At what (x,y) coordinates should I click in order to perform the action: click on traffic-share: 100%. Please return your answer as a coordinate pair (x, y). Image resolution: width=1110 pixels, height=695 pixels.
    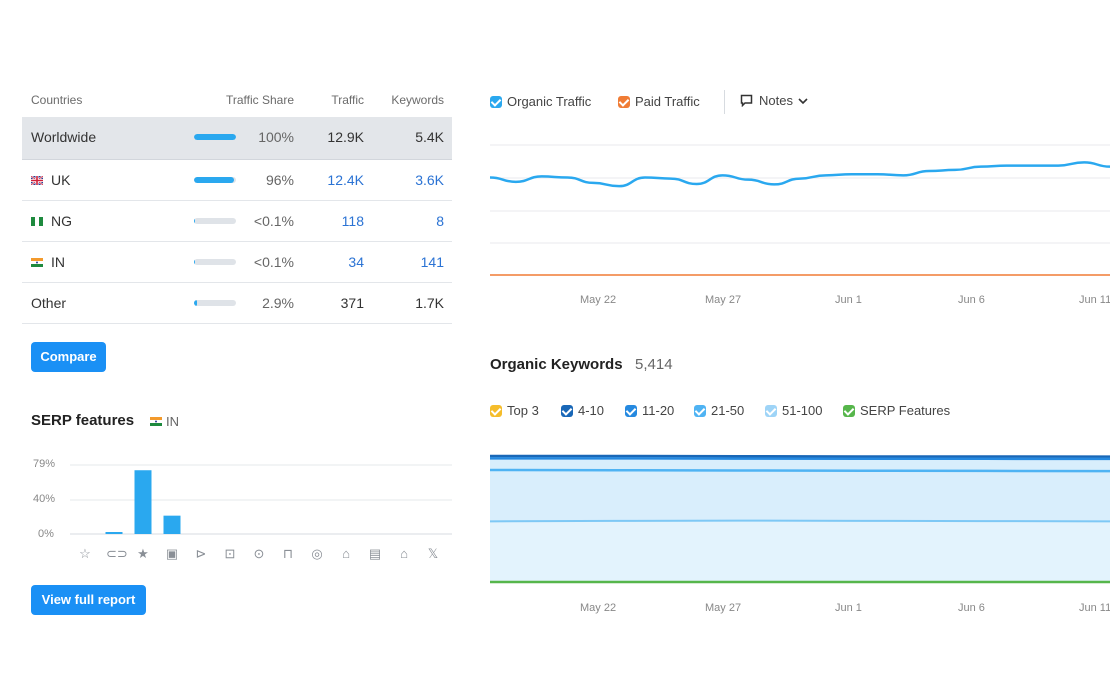
    Looking at the image, I should click on (276, 137).